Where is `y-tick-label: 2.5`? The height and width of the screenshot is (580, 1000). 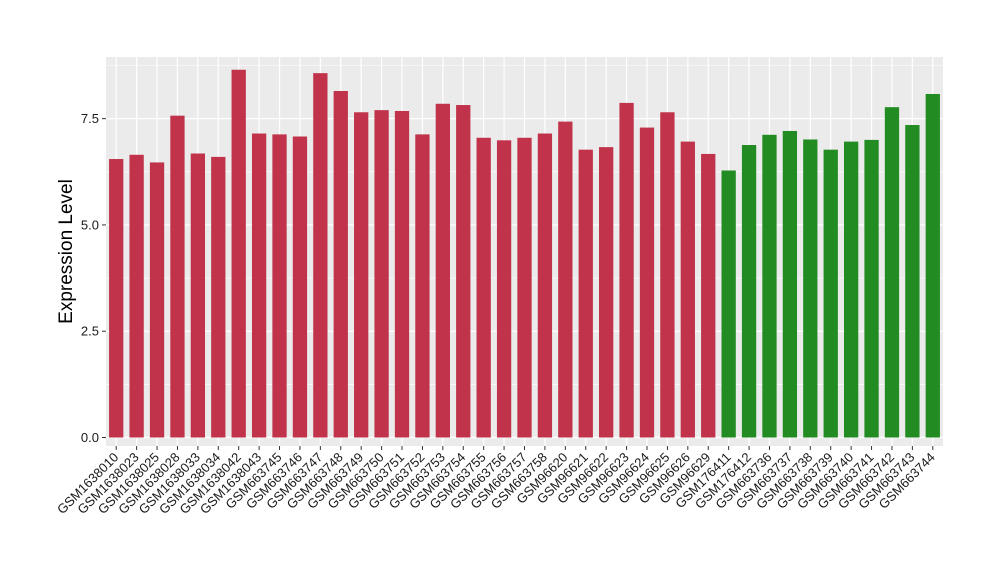
y-tick-label: 2.5 is located at coordinates (90, 331).